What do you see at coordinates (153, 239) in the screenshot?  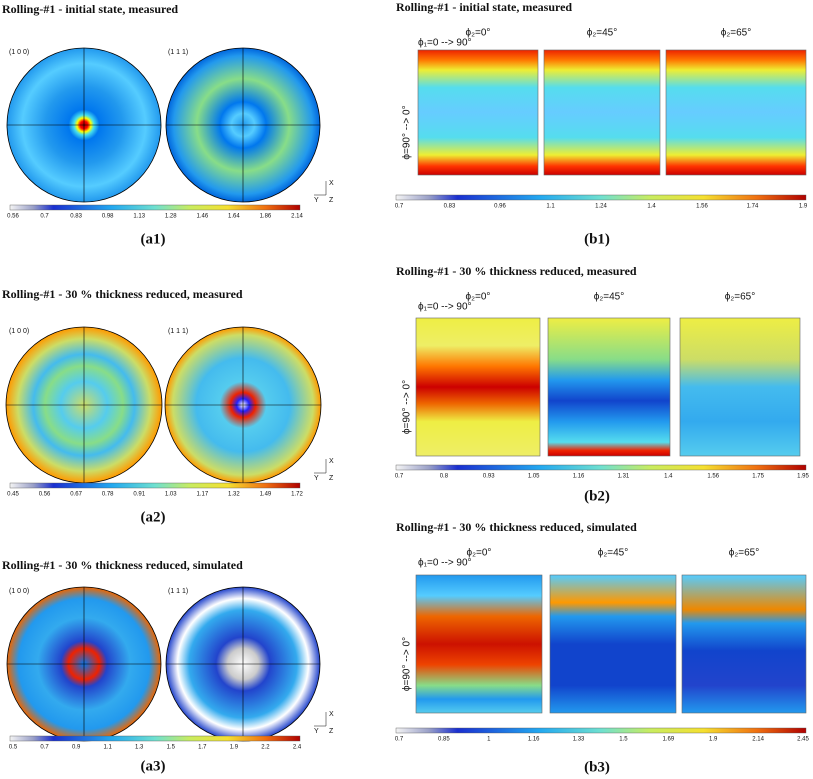 I see `panel-caption: (a1)` at bounding box center [153, 239].